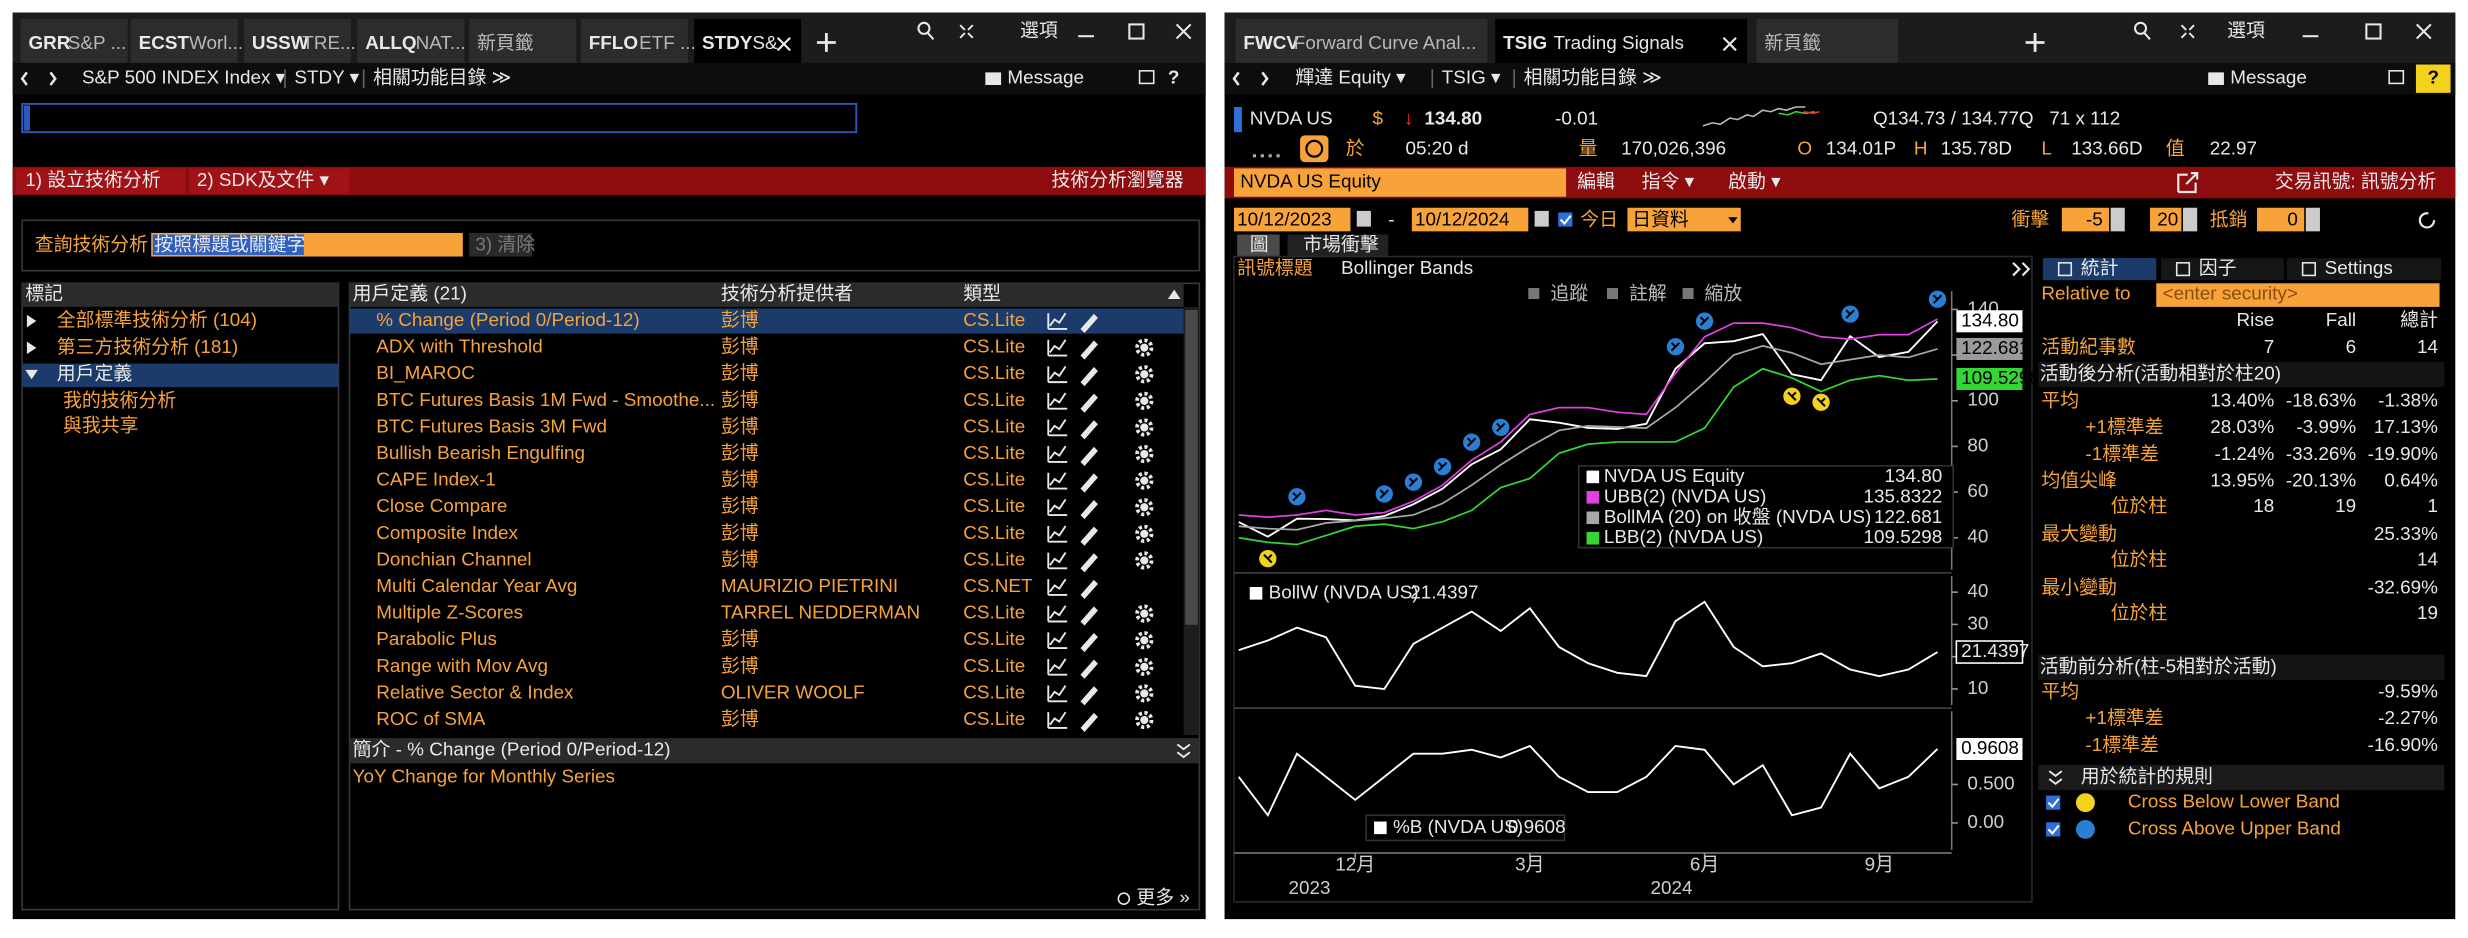 The height and width of the screenshot is (938, 2468). I want to click on chart-tool: 追蹤, so click(1569, 293).